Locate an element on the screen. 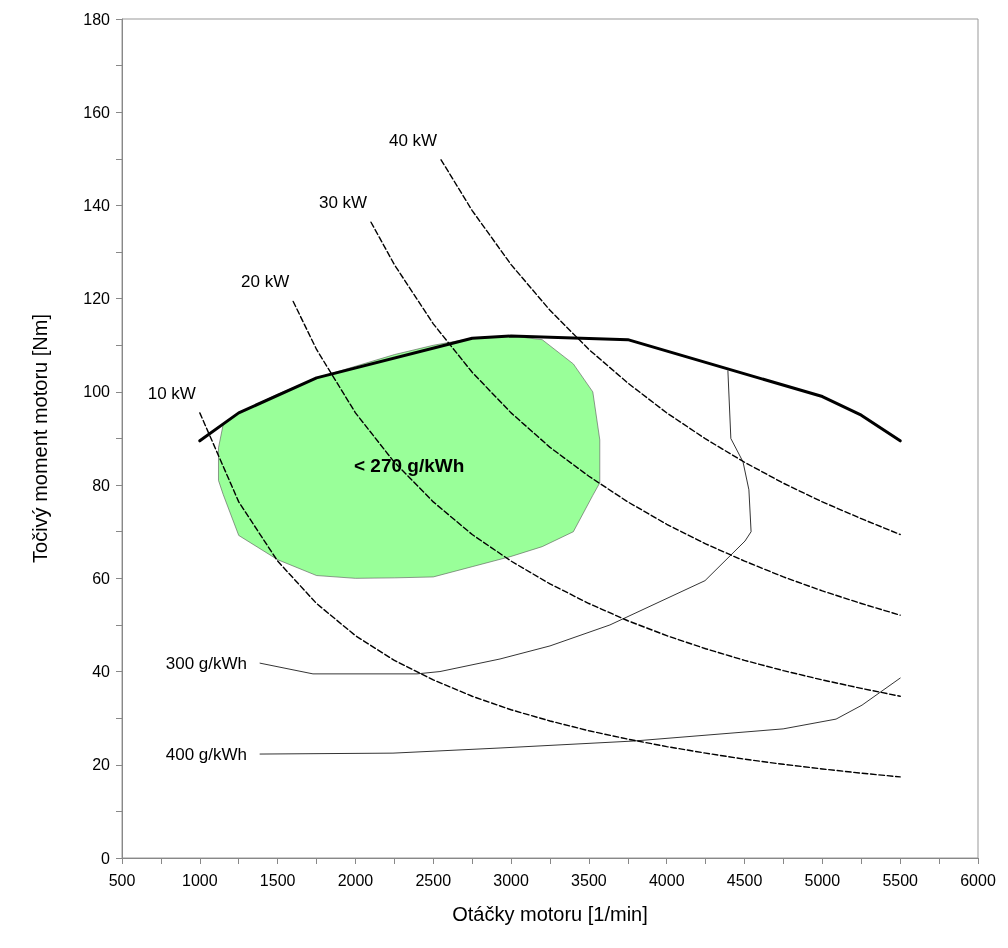 This screenshot has width=1008, height=948. series-label: 10 kW is located at coordinates (171, 393).